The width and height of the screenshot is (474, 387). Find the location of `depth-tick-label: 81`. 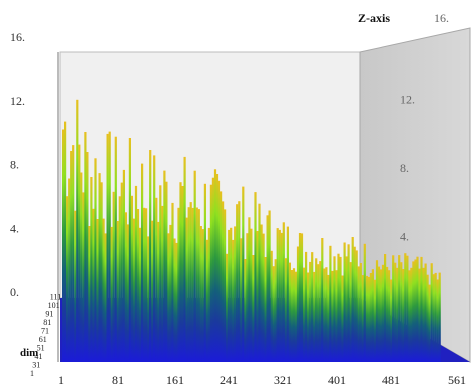

depth-tick-label: 81 is located at coordinates (47, 322).